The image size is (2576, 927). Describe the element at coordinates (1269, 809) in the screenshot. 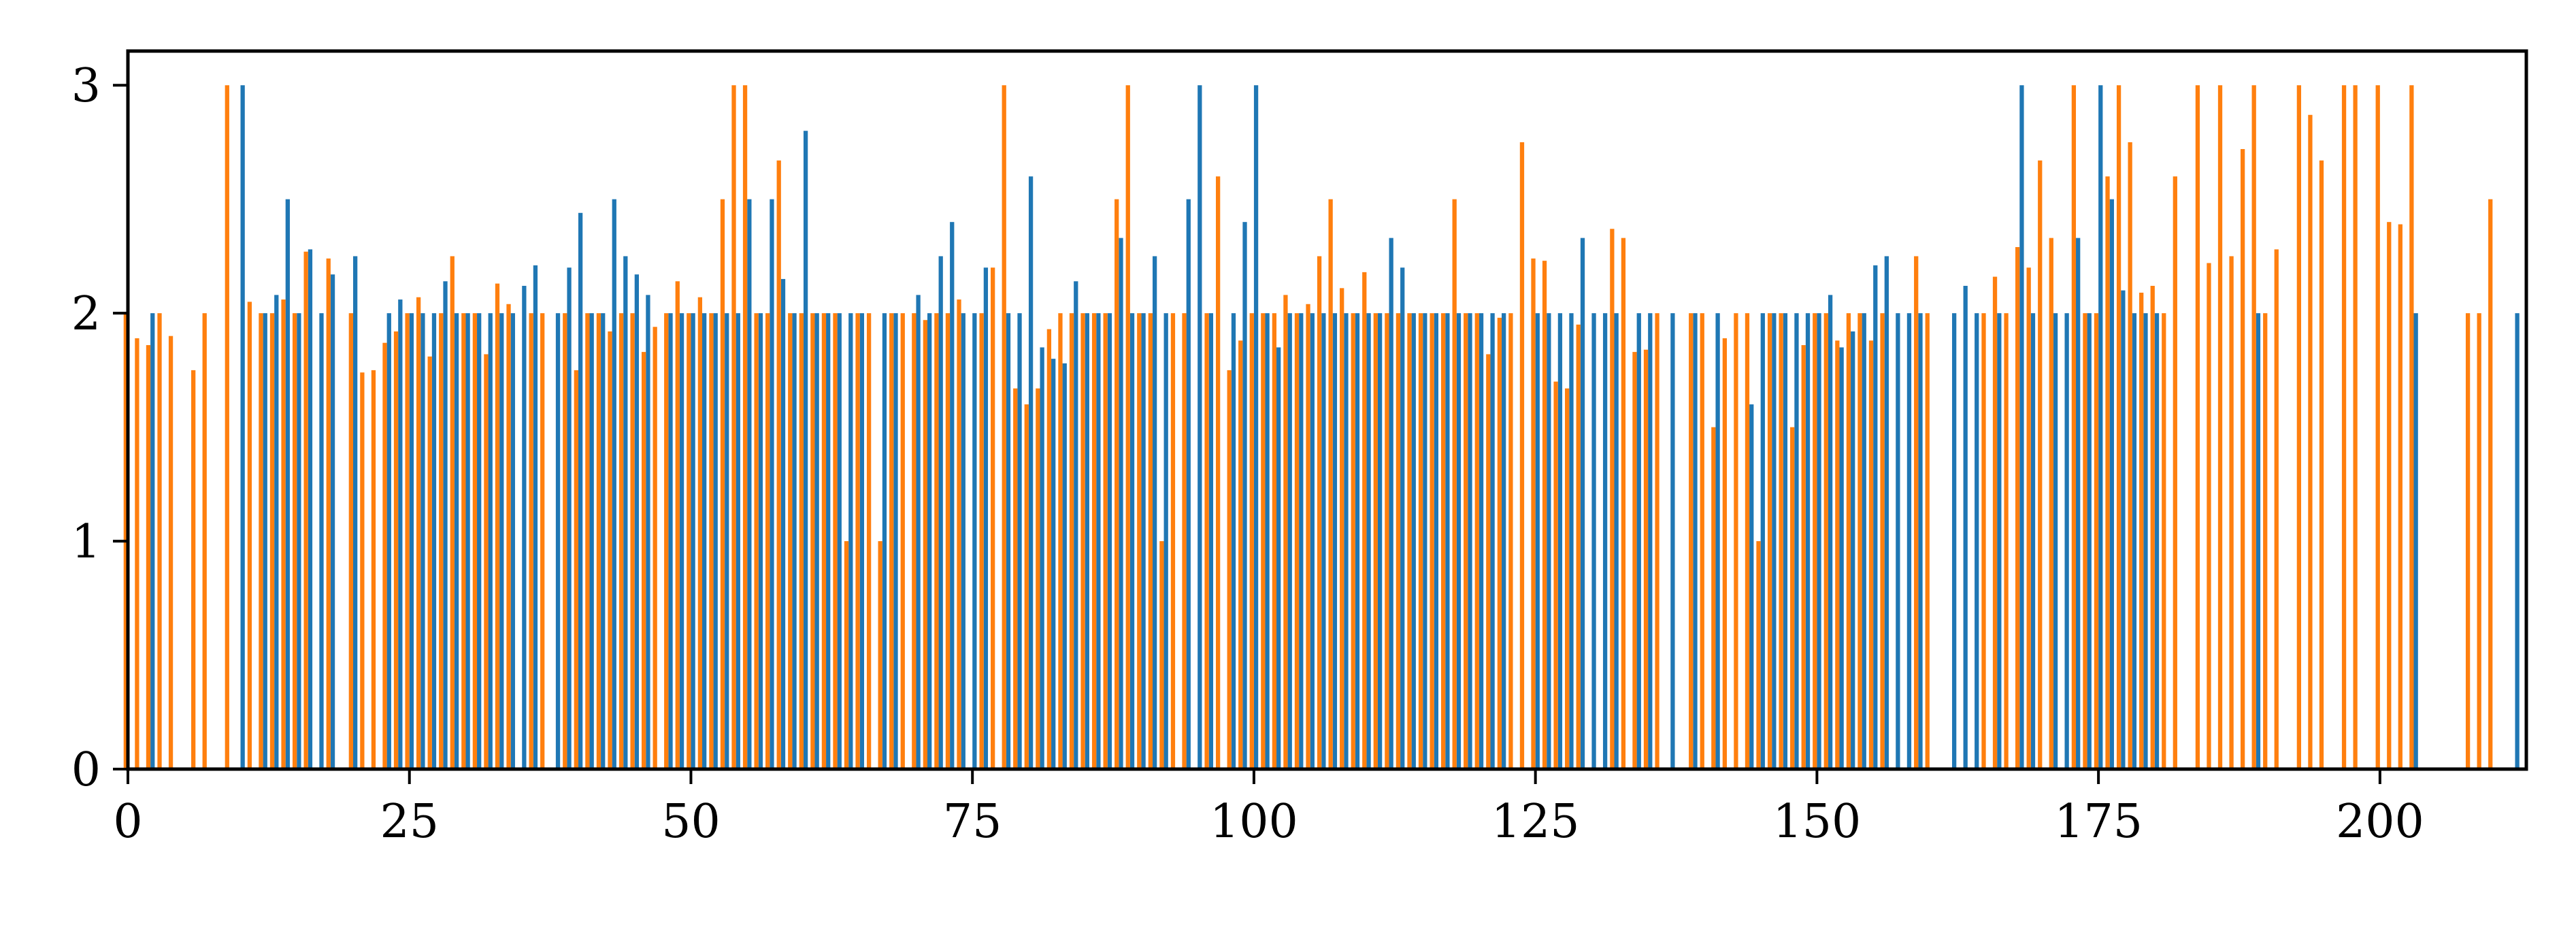

I see `x-axis: 0 25 50 75 100 125 150 175 200` at that location.